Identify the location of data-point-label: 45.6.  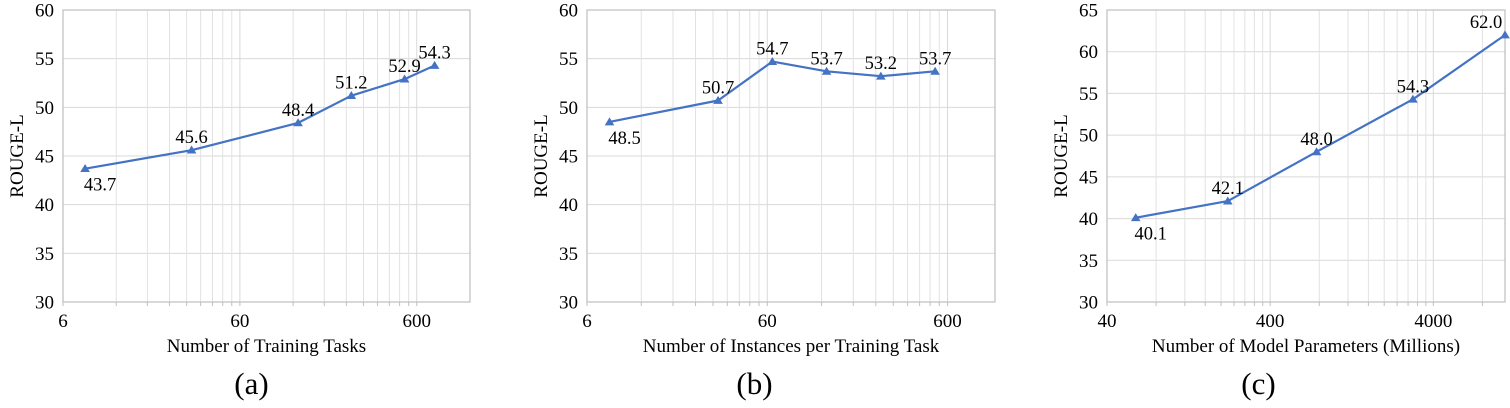
(191, 138).